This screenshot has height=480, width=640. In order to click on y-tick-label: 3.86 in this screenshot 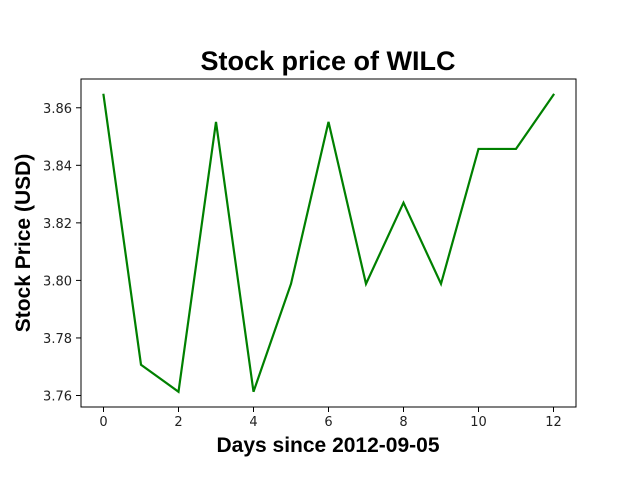, I will do `click(57, 109)`.